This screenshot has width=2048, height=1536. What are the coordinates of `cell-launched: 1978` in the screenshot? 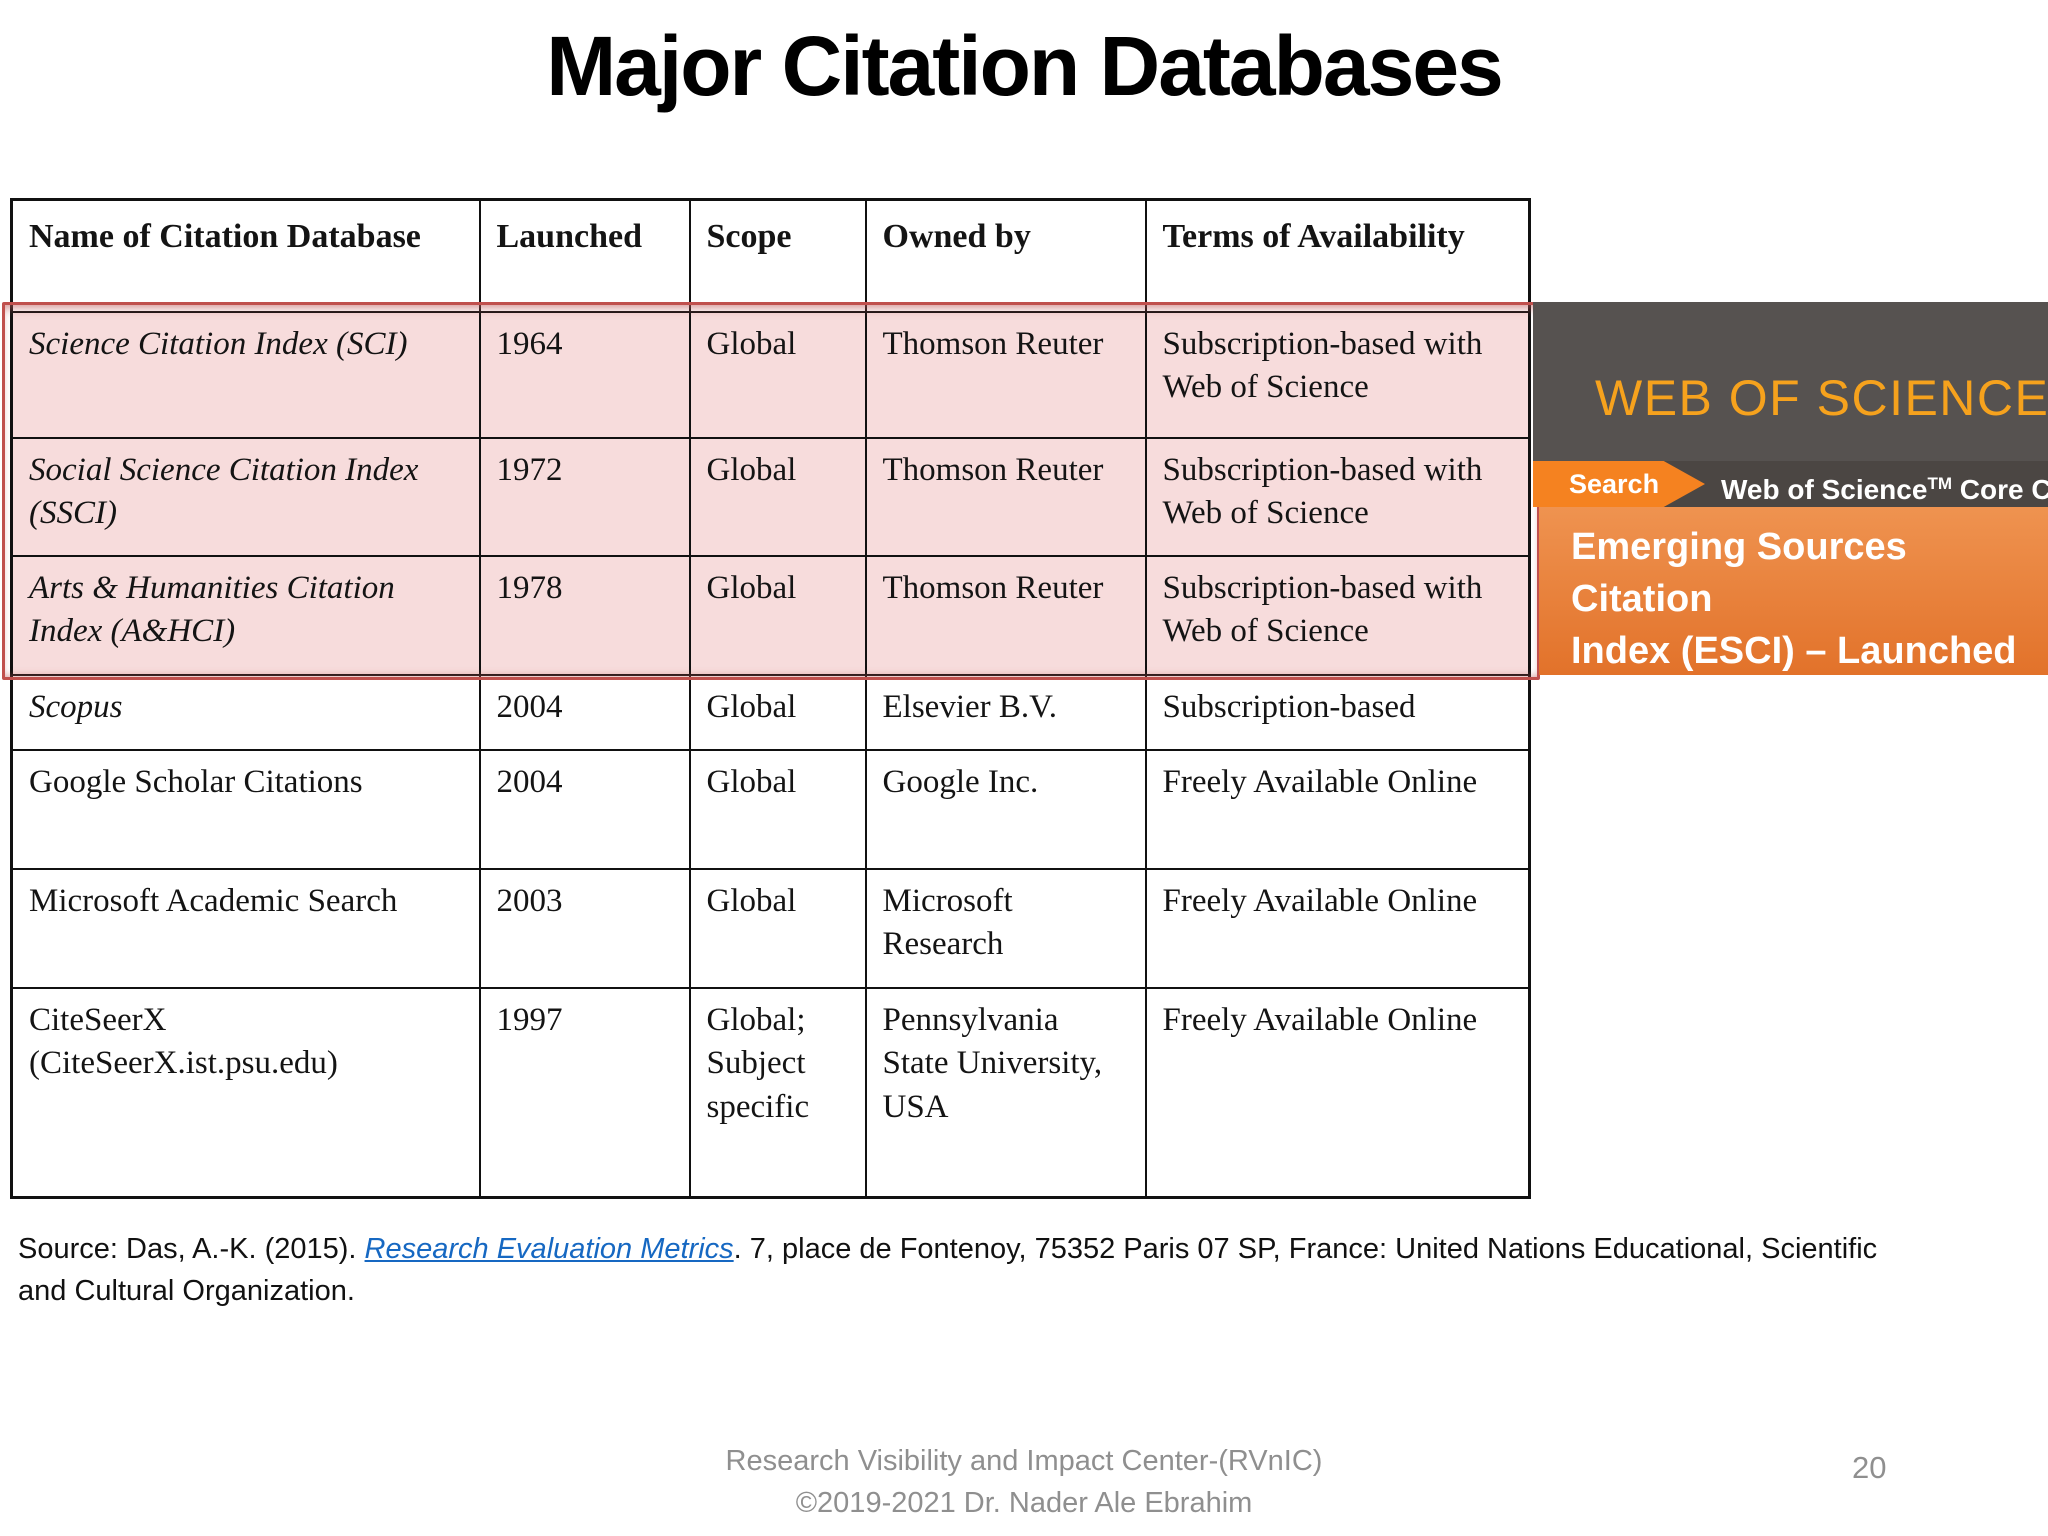 It's located at (584, 615).